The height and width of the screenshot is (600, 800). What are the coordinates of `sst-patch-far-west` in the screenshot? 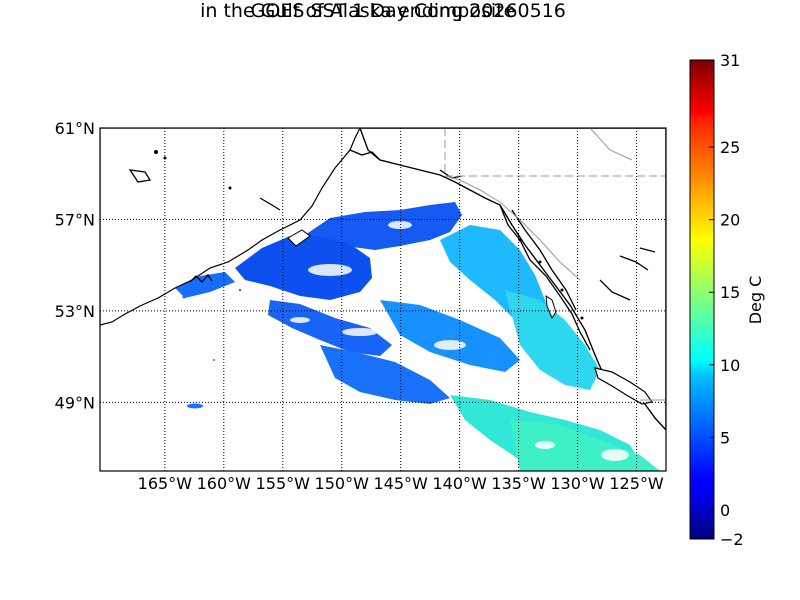 It's located at (205, 285).